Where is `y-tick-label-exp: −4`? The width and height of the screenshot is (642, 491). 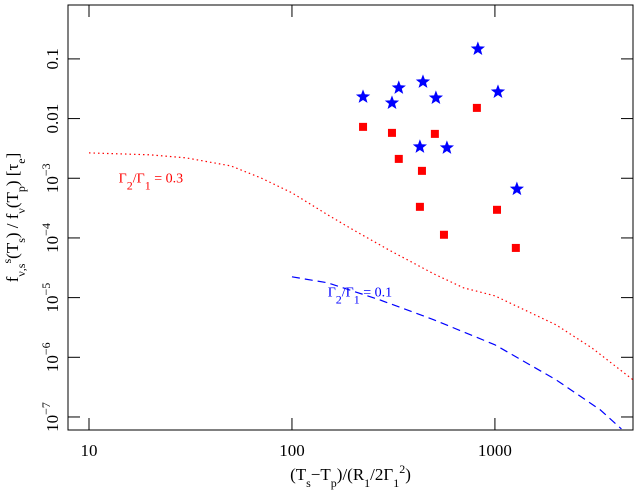
y-tick-label-exp: −4 is located at coordinates (46, 229).